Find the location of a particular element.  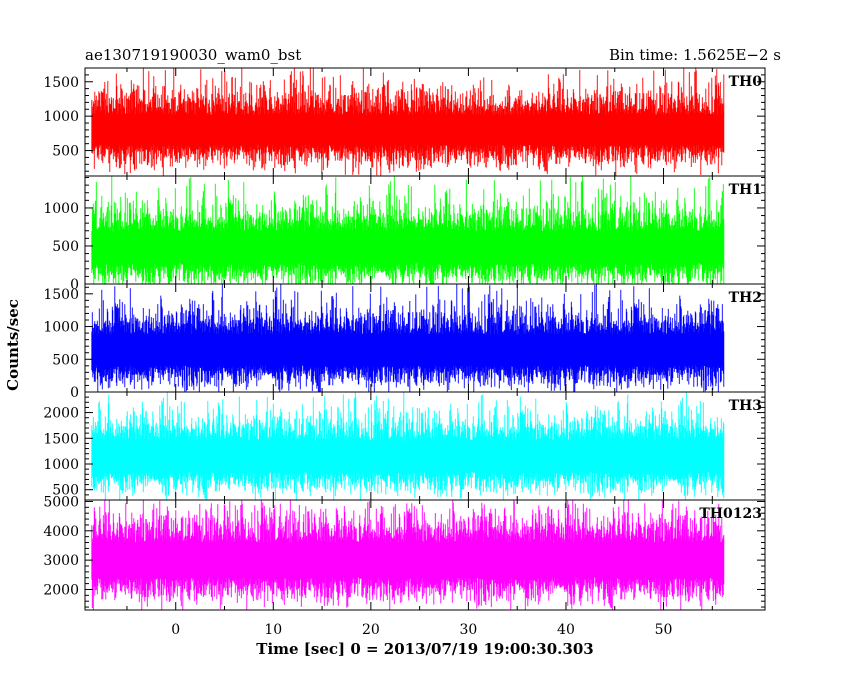

x-tick-label: 20 is located at coordinates (371, 630).